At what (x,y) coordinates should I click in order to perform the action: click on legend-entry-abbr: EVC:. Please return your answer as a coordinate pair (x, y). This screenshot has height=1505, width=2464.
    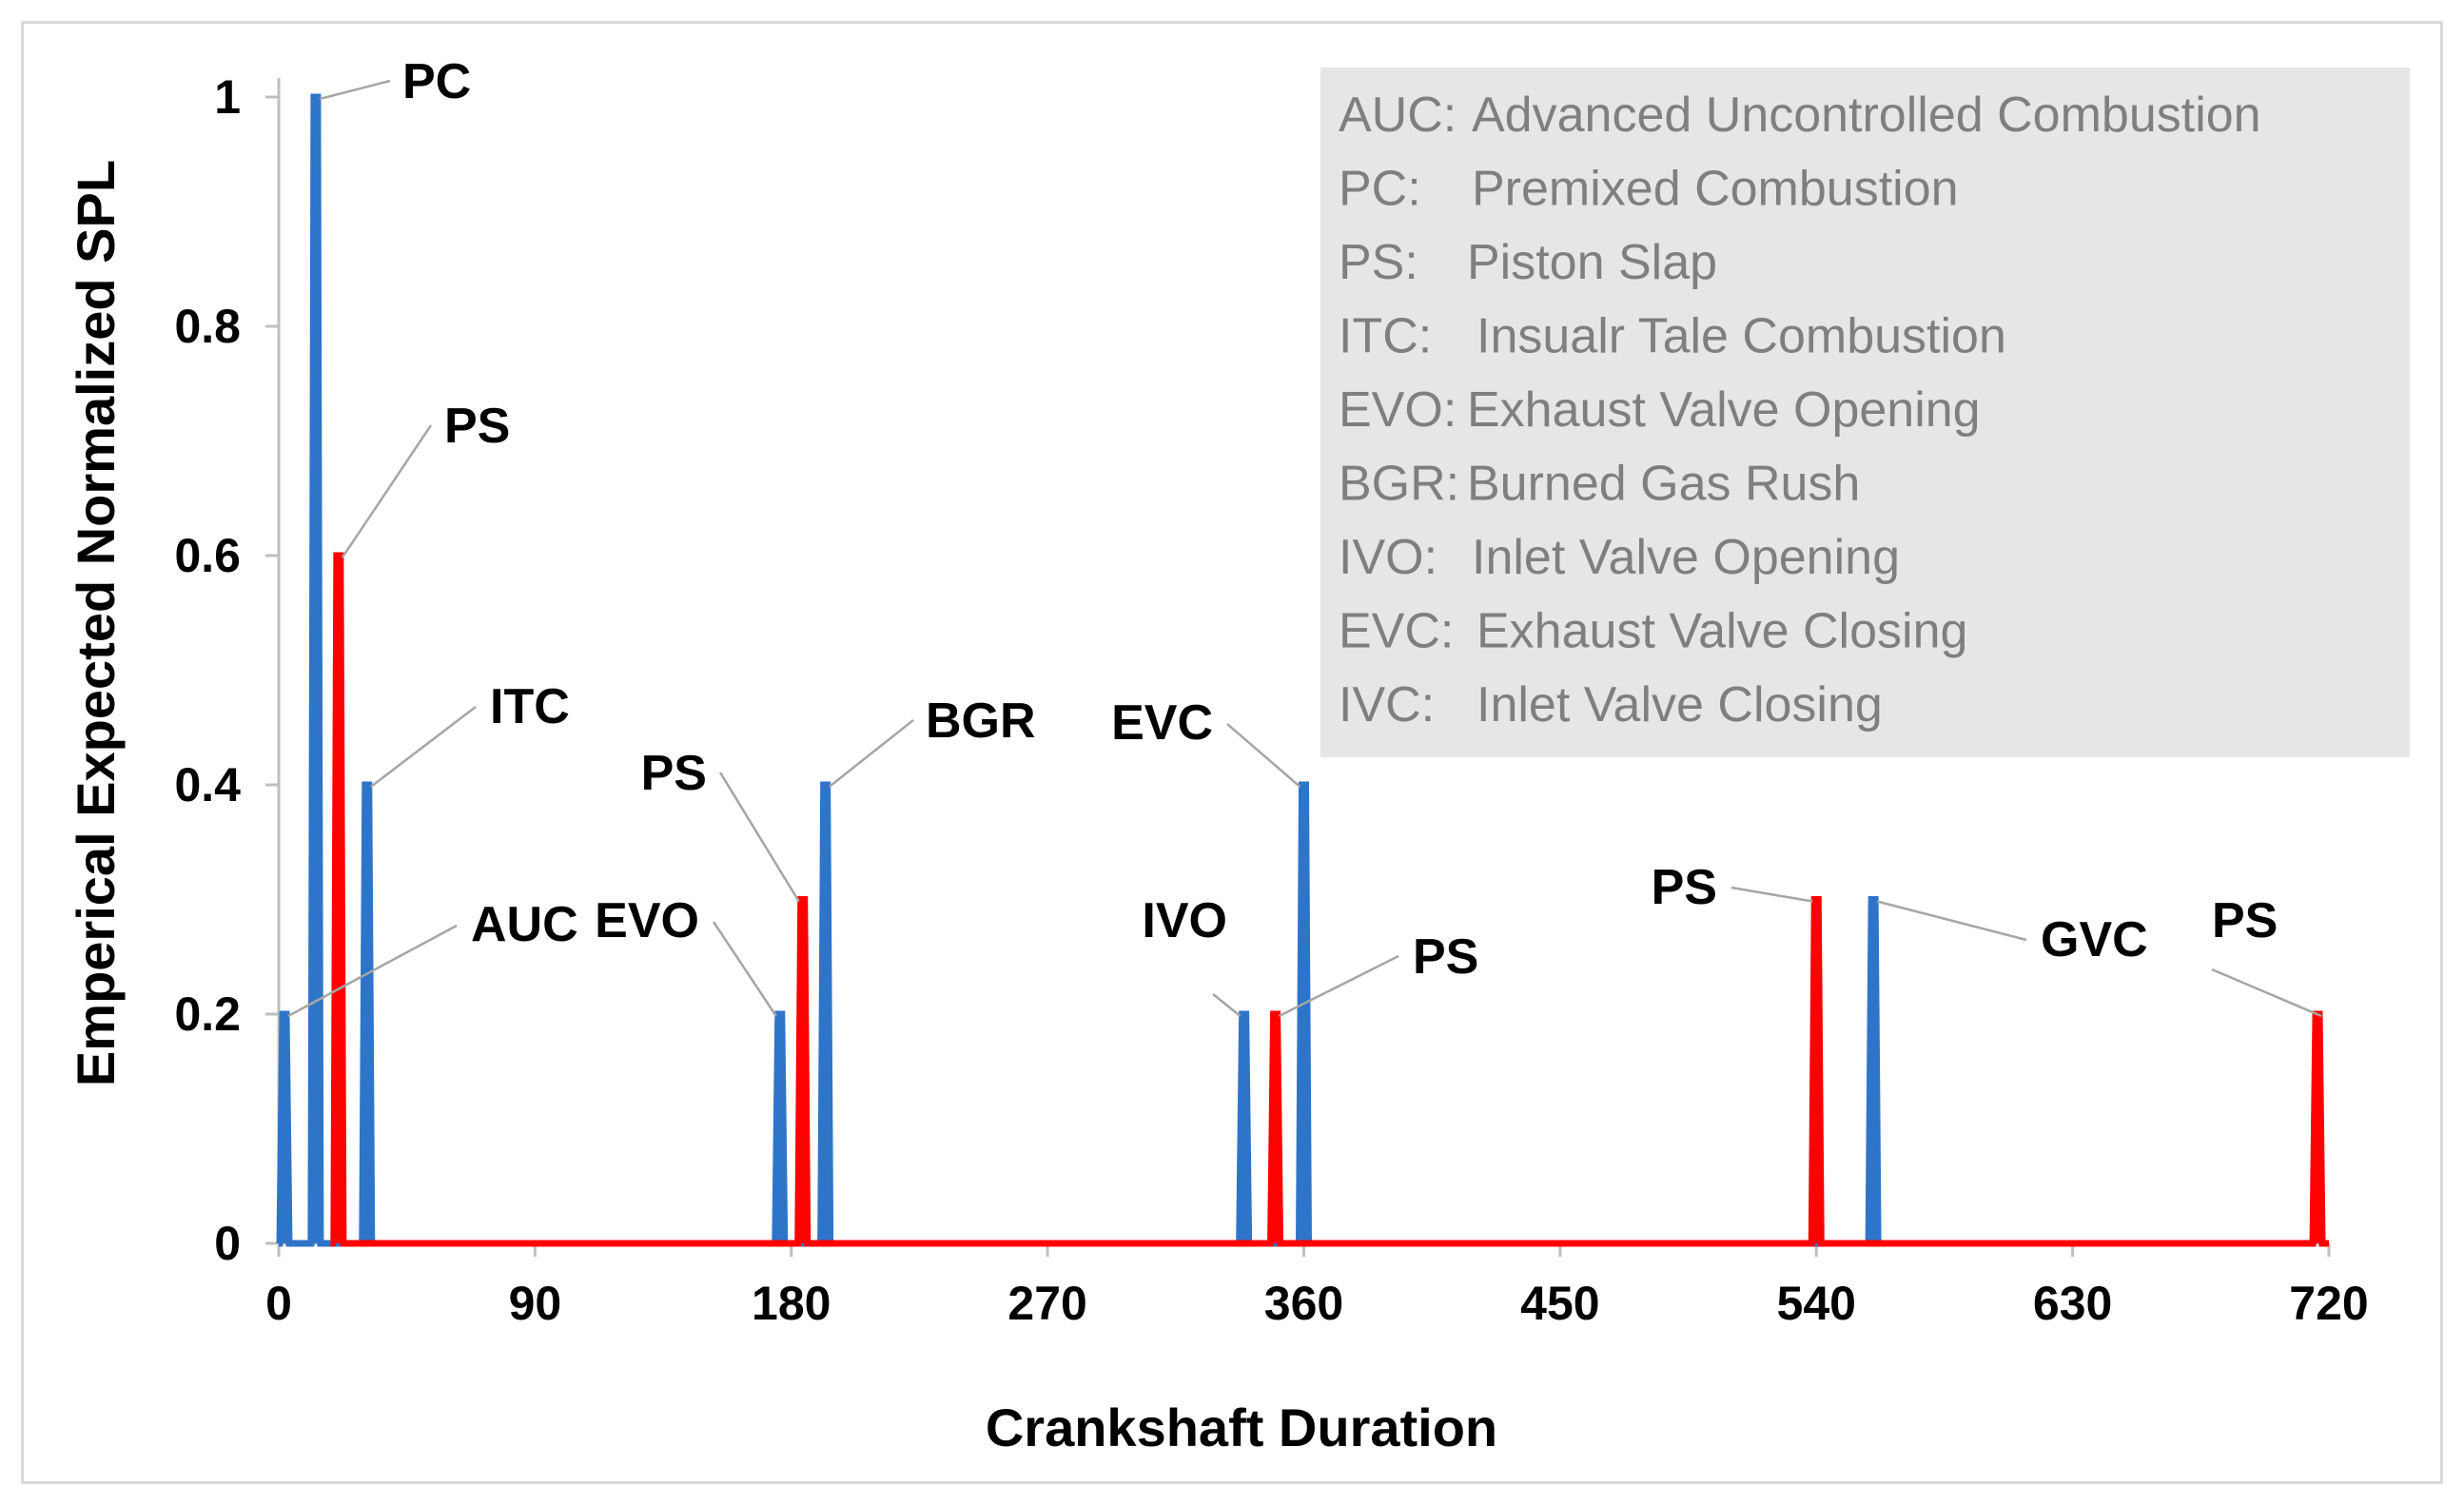
    Looking at the image, I should click on (1396, 631).